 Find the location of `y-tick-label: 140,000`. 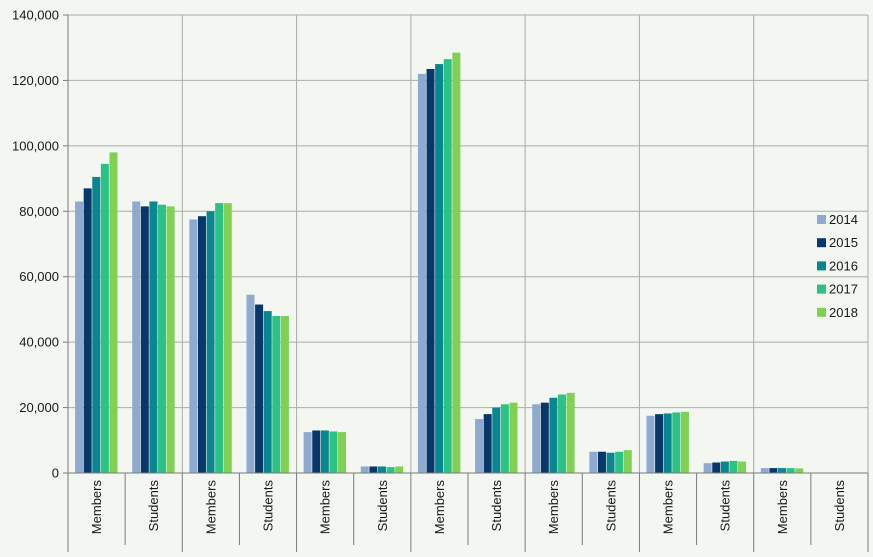

y-tick-label: 140,000 is located at coordinates (35, 15).